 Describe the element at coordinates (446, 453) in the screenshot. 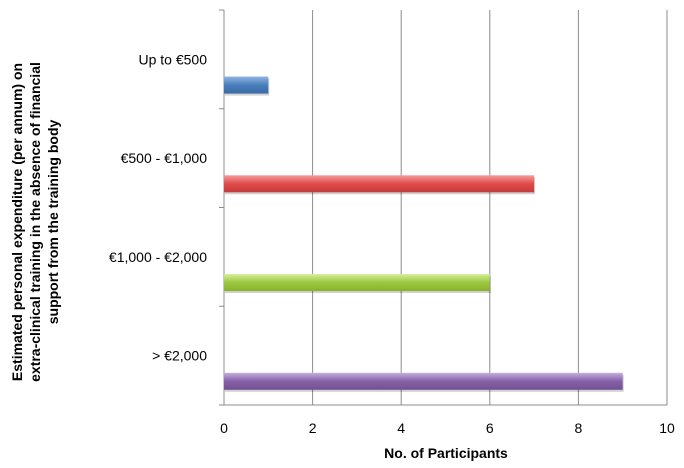

I see `x-axis-title: No. of Participants` at that location.